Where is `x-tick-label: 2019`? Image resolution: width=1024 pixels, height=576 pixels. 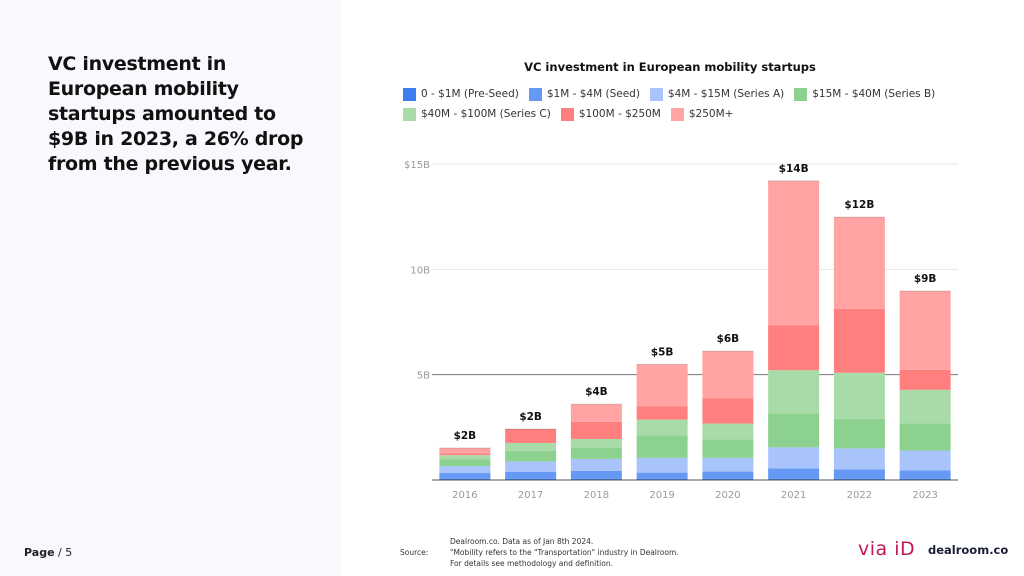 x-tick-label: 2019 is located at coordinates (661, 495).